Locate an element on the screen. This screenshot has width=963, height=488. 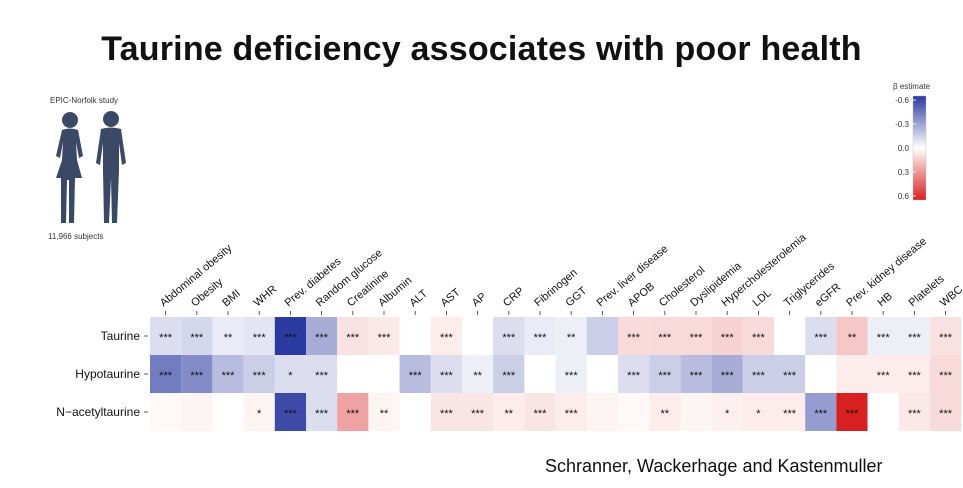
column-label-hb: HB is located at coordinates (884, 299).